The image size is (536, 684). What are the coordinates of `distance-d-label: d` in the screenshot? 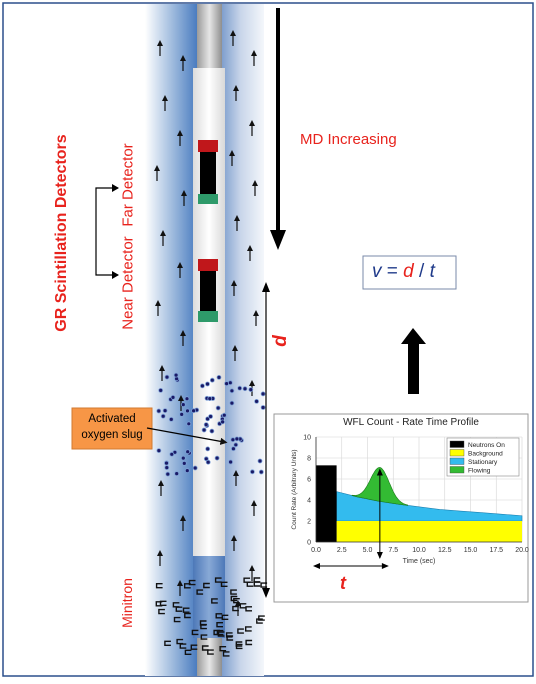 It's located at (280, 341).